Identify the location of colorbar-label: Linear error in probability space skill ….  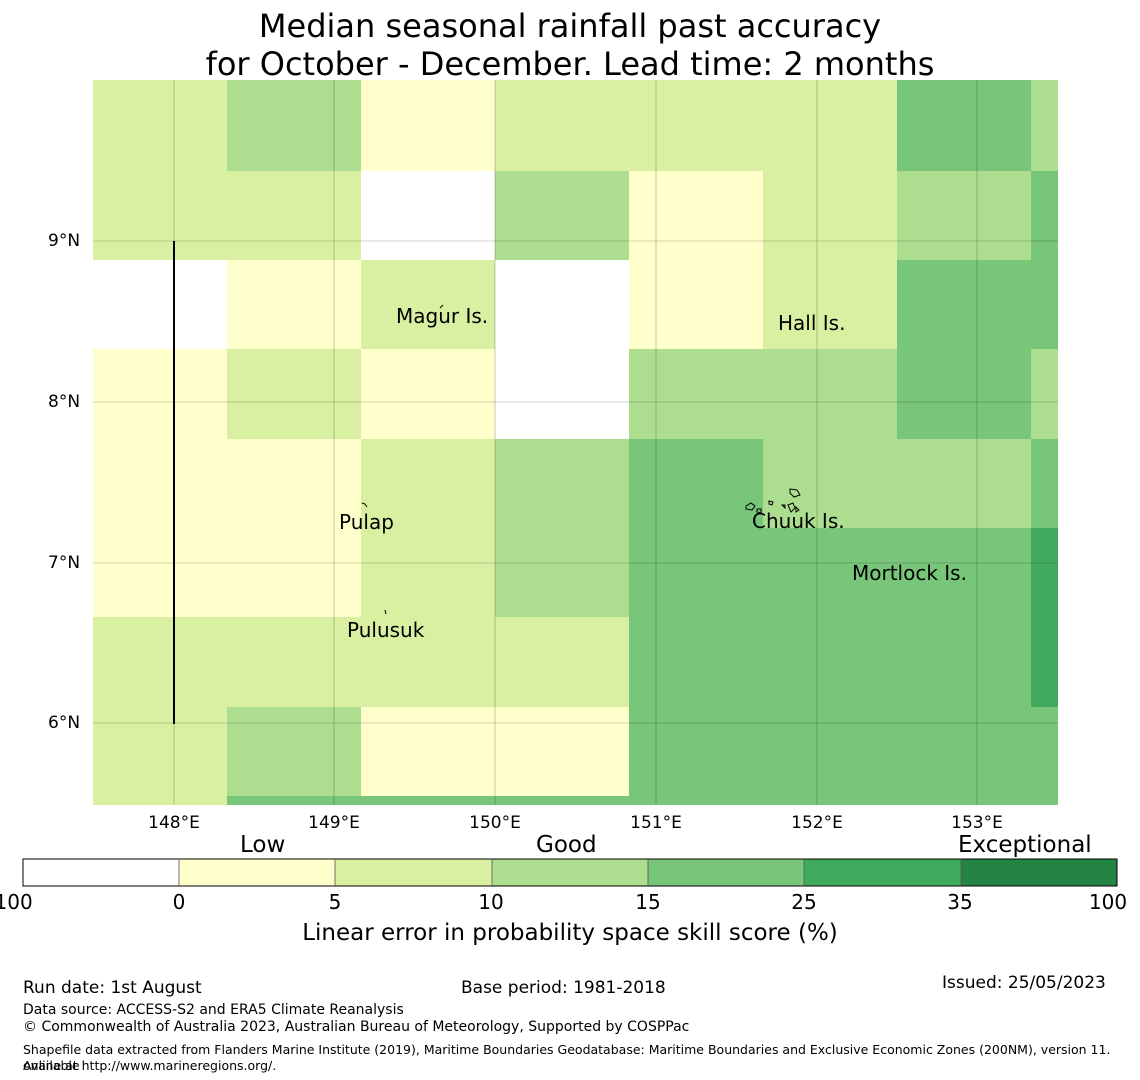
(570, 933).